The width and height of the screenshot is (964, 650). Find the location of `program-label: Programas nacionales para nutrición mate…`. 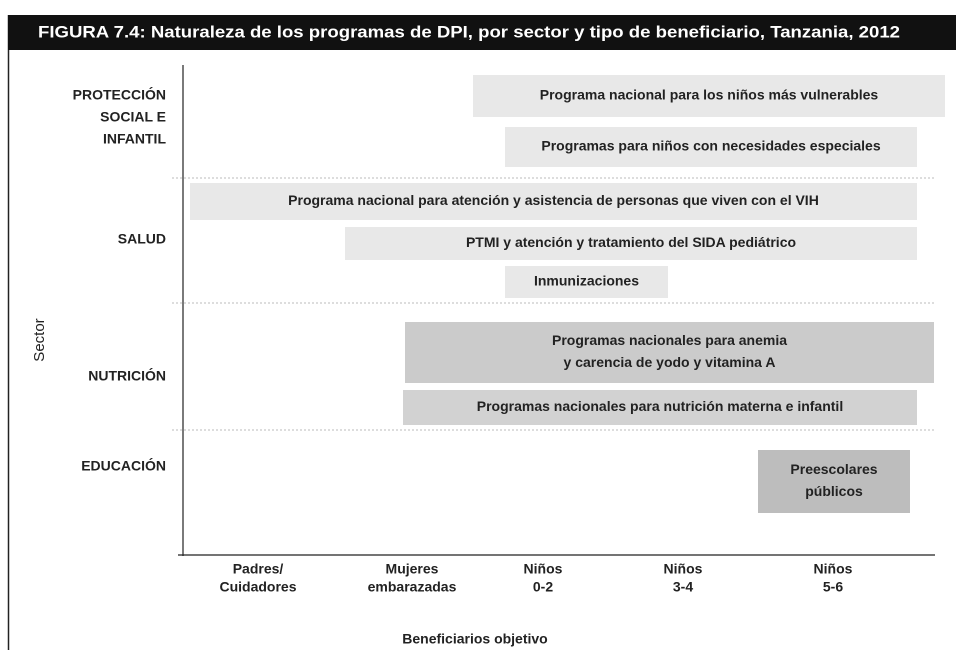

program-label: Programas nacionales para nutrición mate… is located at coordinates (660, 406).